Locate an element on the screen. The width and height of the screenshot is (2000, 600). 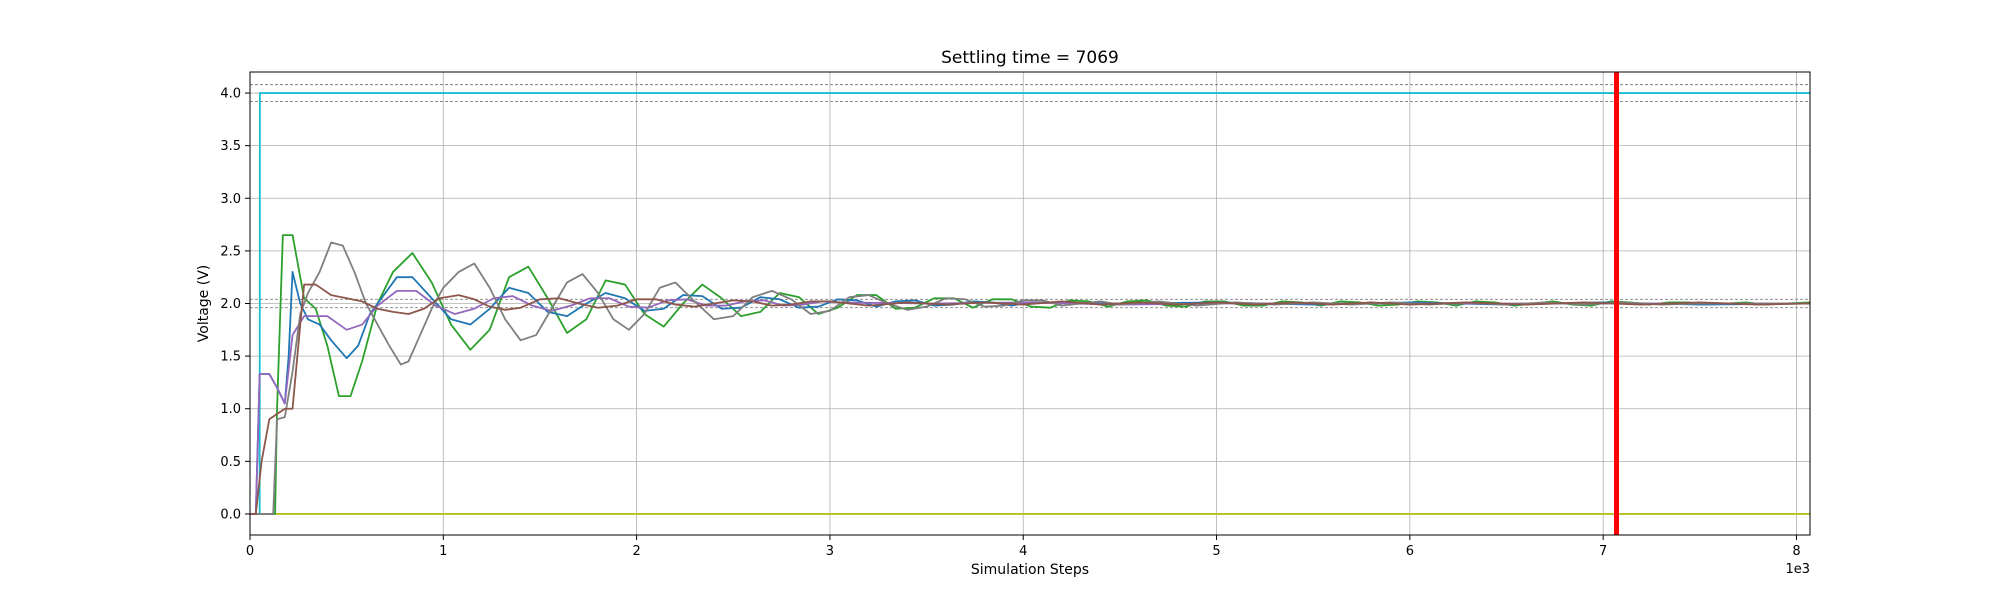
y-axis-label: Voltage (V) is located at coordinates (204, 303).